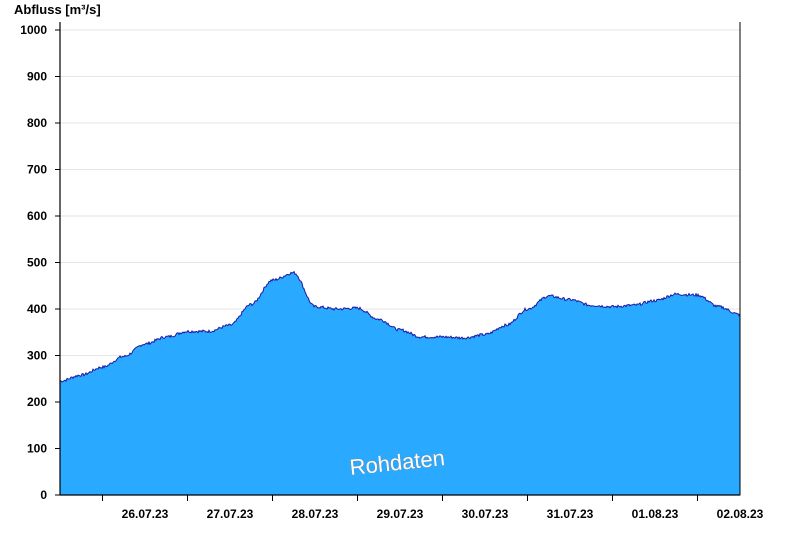 The width and height of the screenshot is (800, 550). Describe the element at coordinates (230, 514) in the screenshot. I see `x-tick-label-2: 27.07.23` at that location.